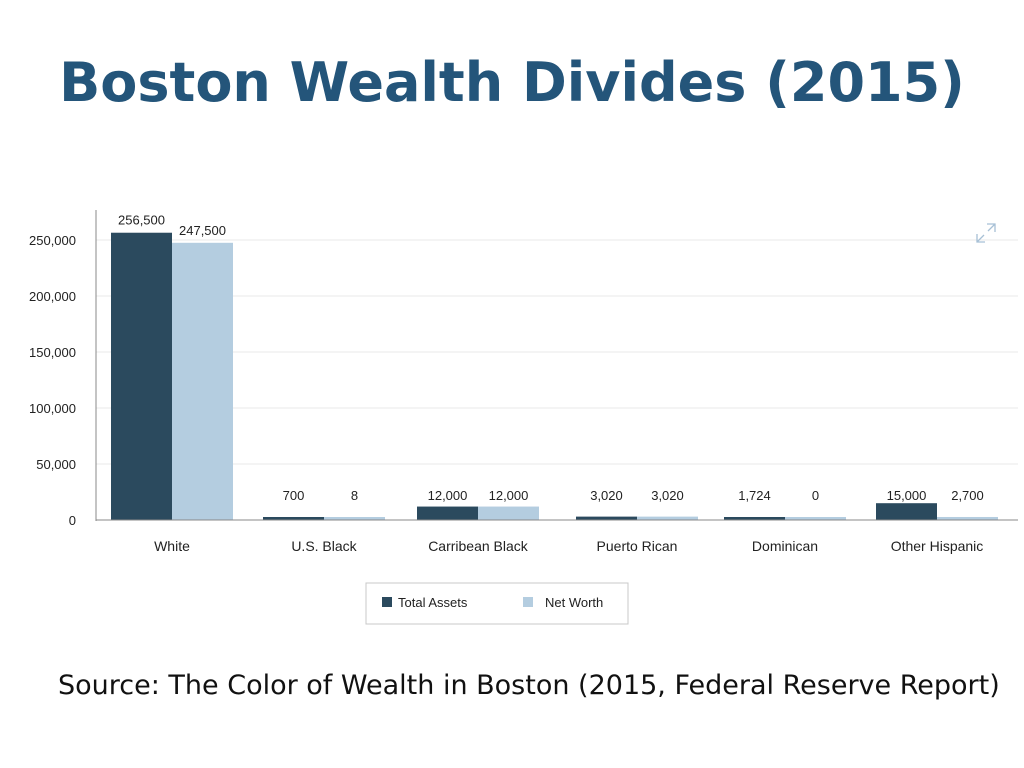  I want to click on data-label-net-worth: 3,020, so click(667, 495).